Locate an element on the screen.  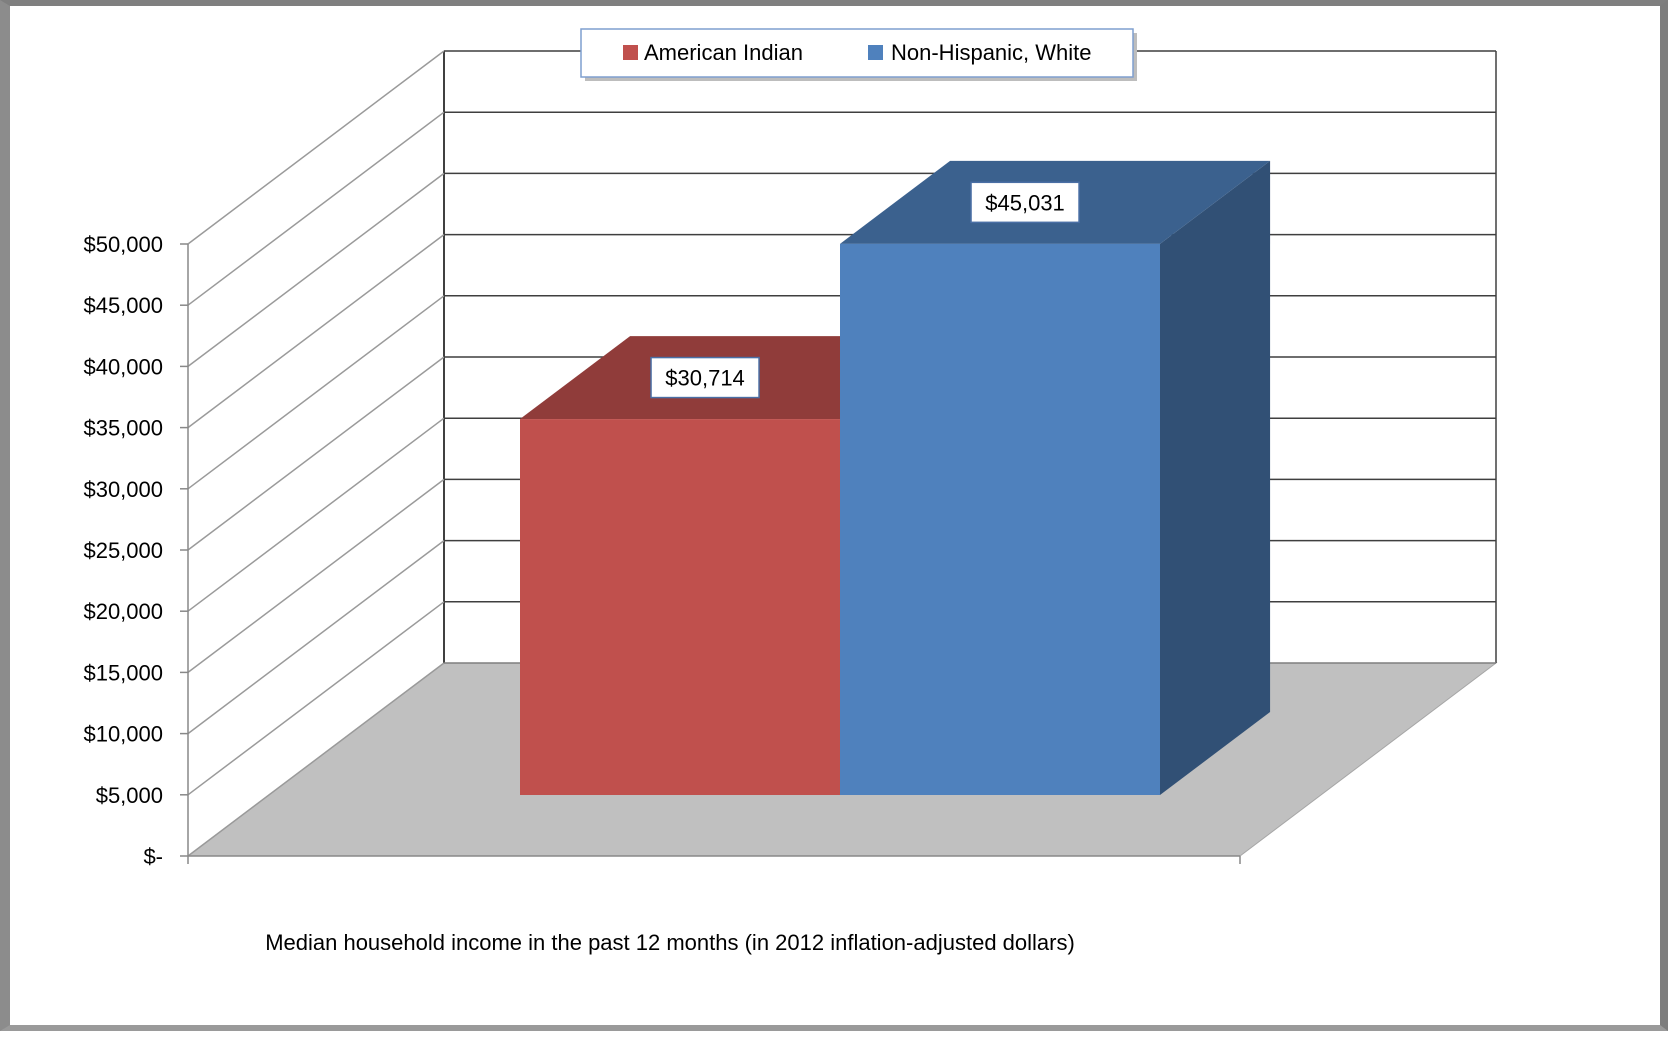
y-tick-label: $- is located at coordinates (153, 856).